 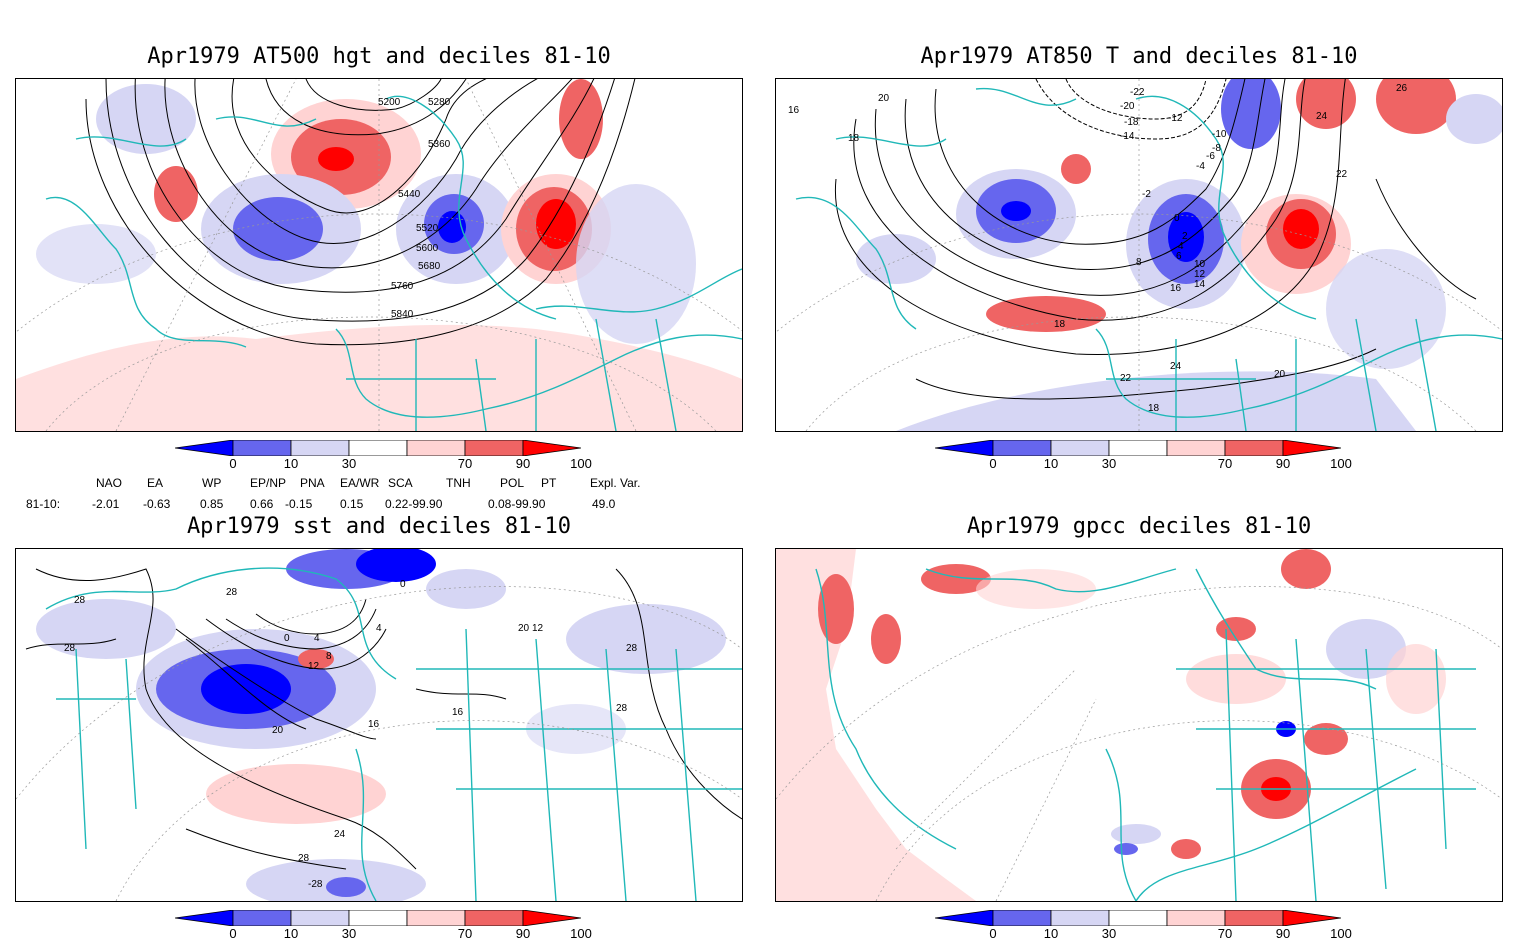 I want to click on contour-label: -28, so click(x=315, y=884).